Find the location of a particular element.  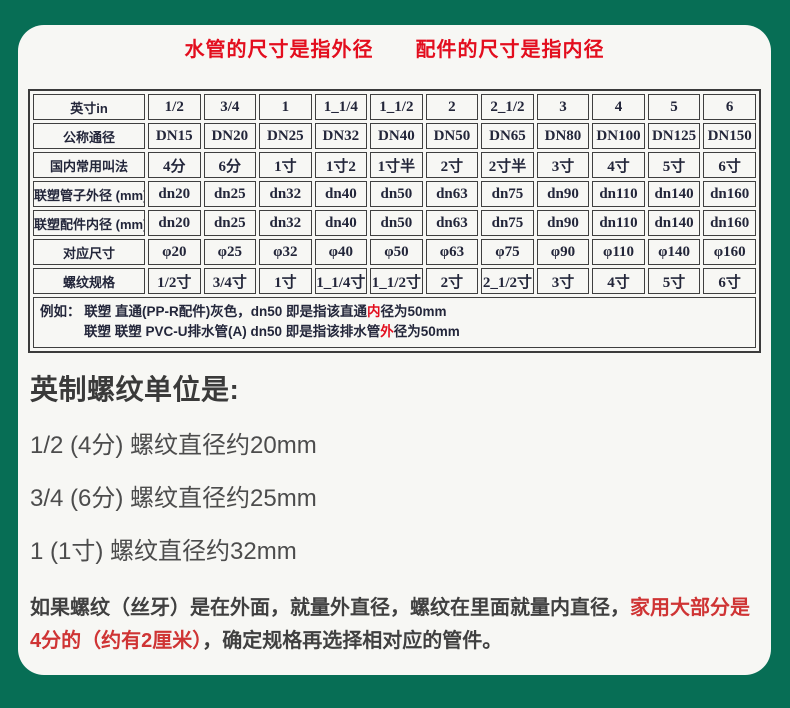

table-cell: φ25 is located at coordinates (230, 252).